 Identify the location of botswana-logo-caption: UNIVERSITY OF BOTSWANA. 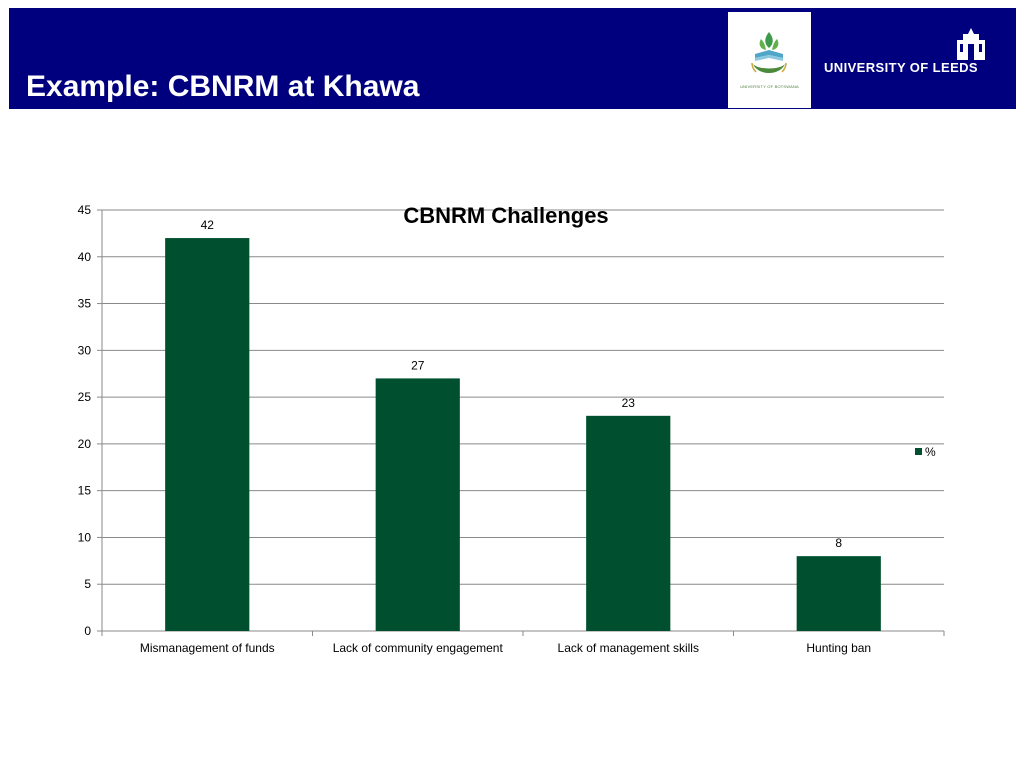
(769, 86).